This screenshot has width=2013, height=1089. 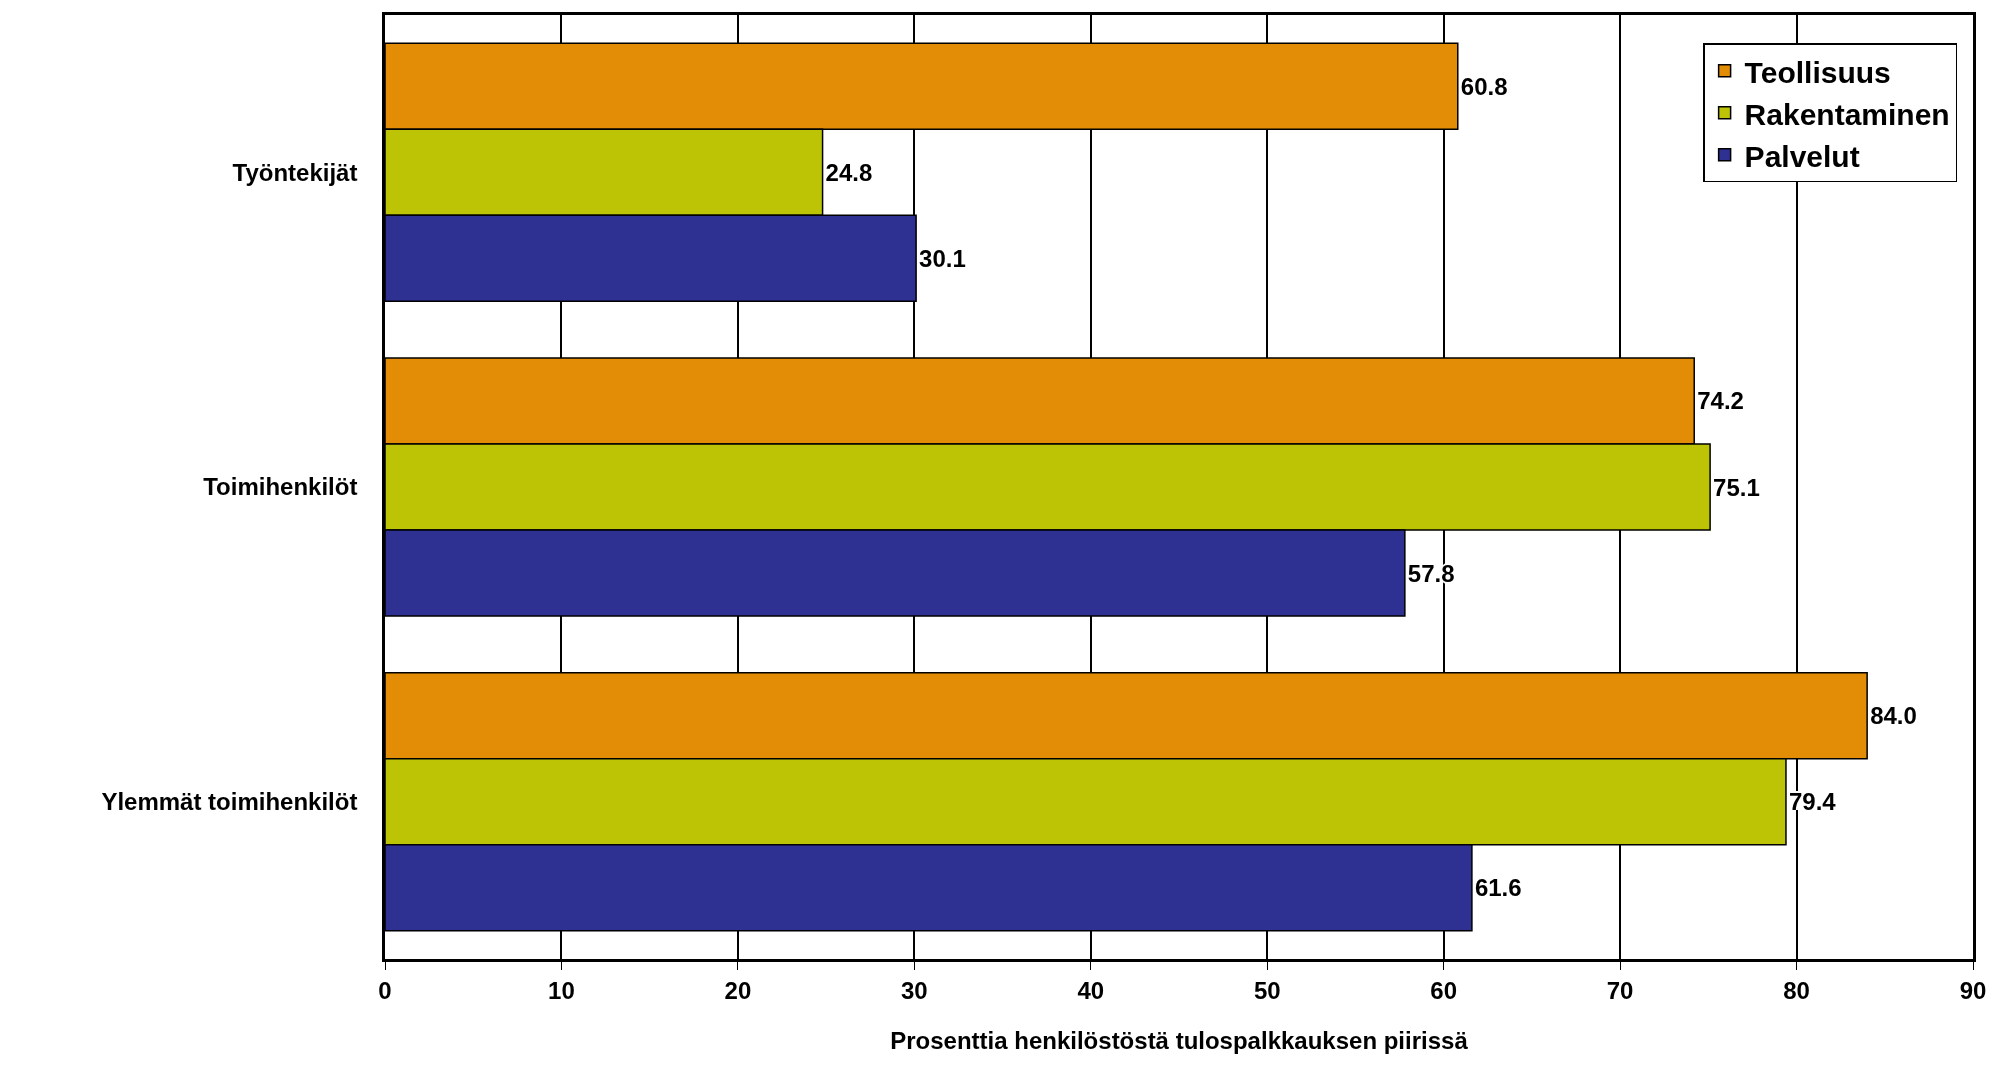 I want to click on data-label: 30.1, so click(x=942, y=258).